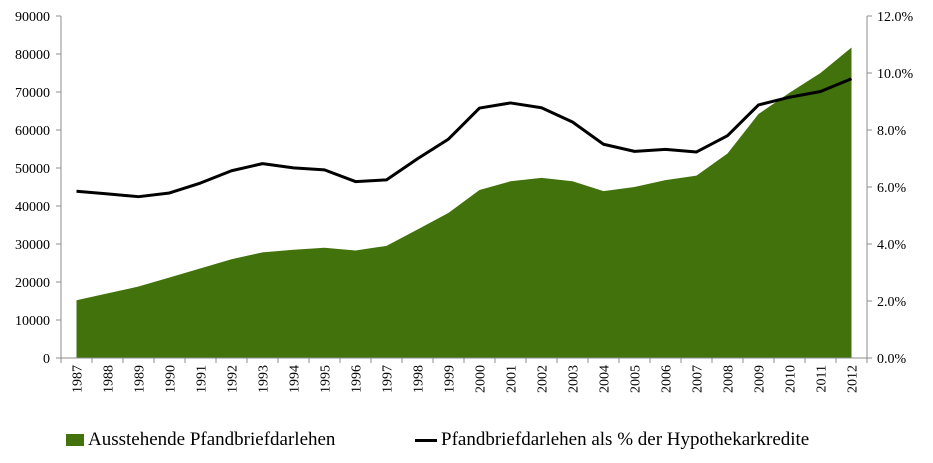  I want to click on x-tick-label: 2012, so click(853, 379).